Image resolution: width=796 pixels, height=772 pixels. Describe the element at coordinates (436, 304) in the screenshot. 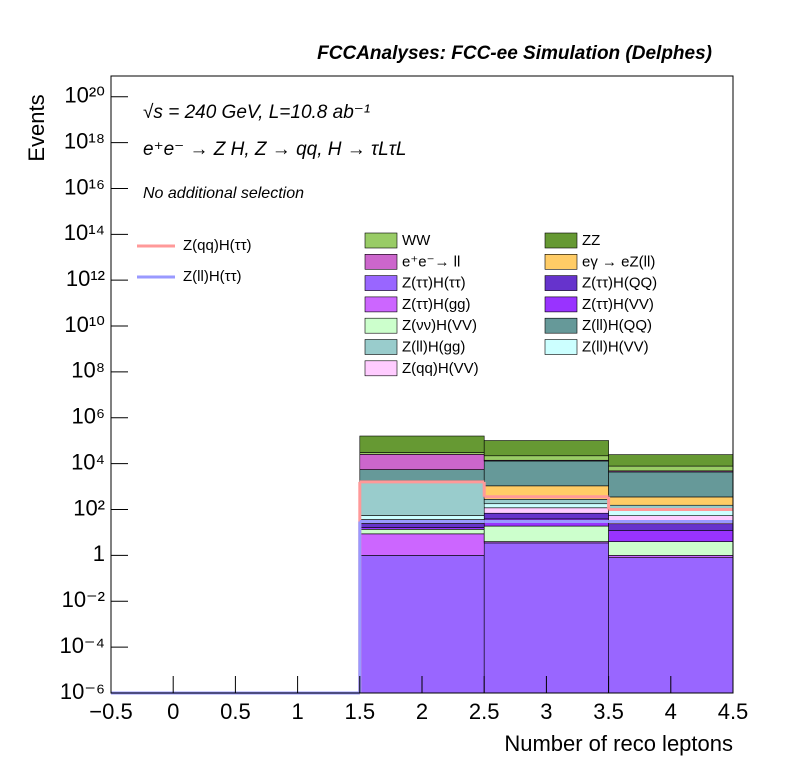

I see `legend-label: Z(ττ)H(gg)` at that location.